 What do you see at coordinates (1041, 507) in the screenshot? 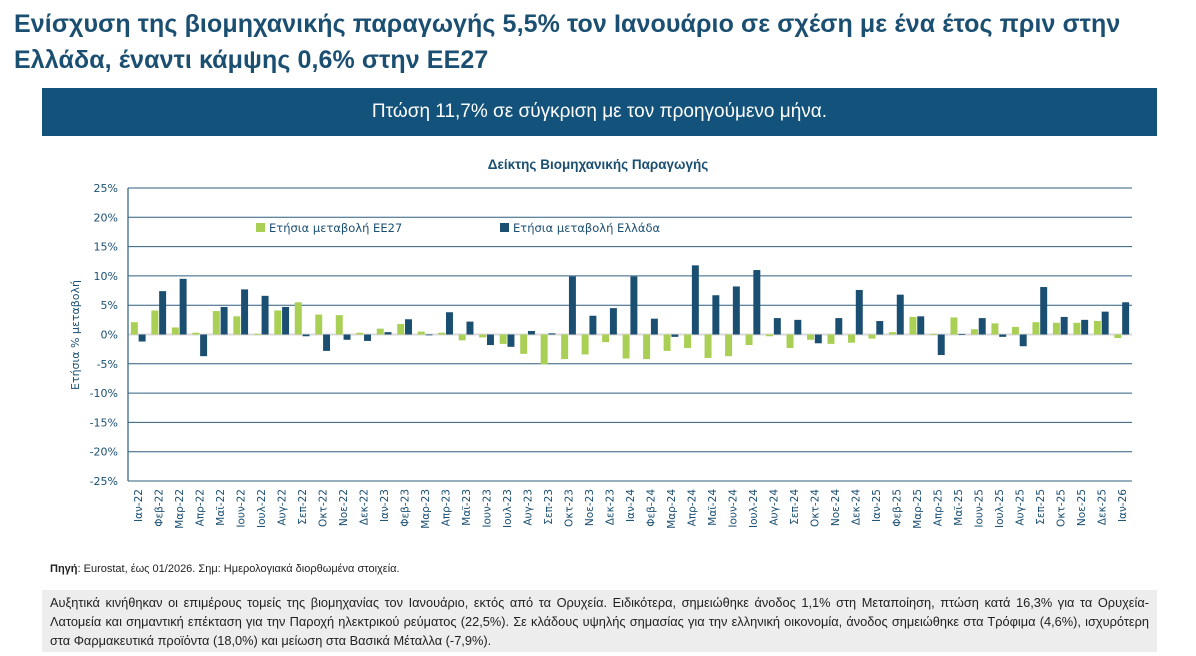
I see `x-tick-label: Σεπ-25` at bounding box center [1041, 507].